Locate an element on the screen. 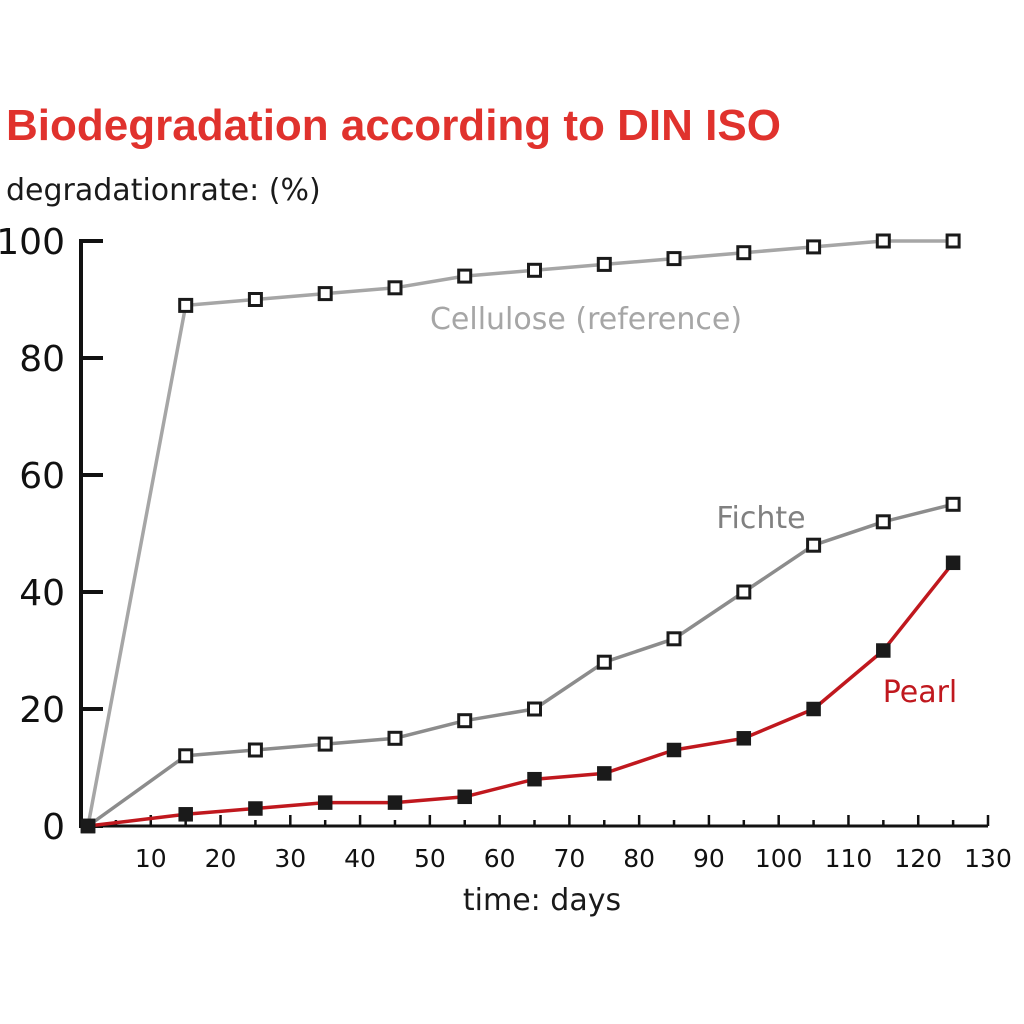 The image size is (1024, 1024). cellulose-series-label: Cellulose (reference) is located at coordinates (586, 319).